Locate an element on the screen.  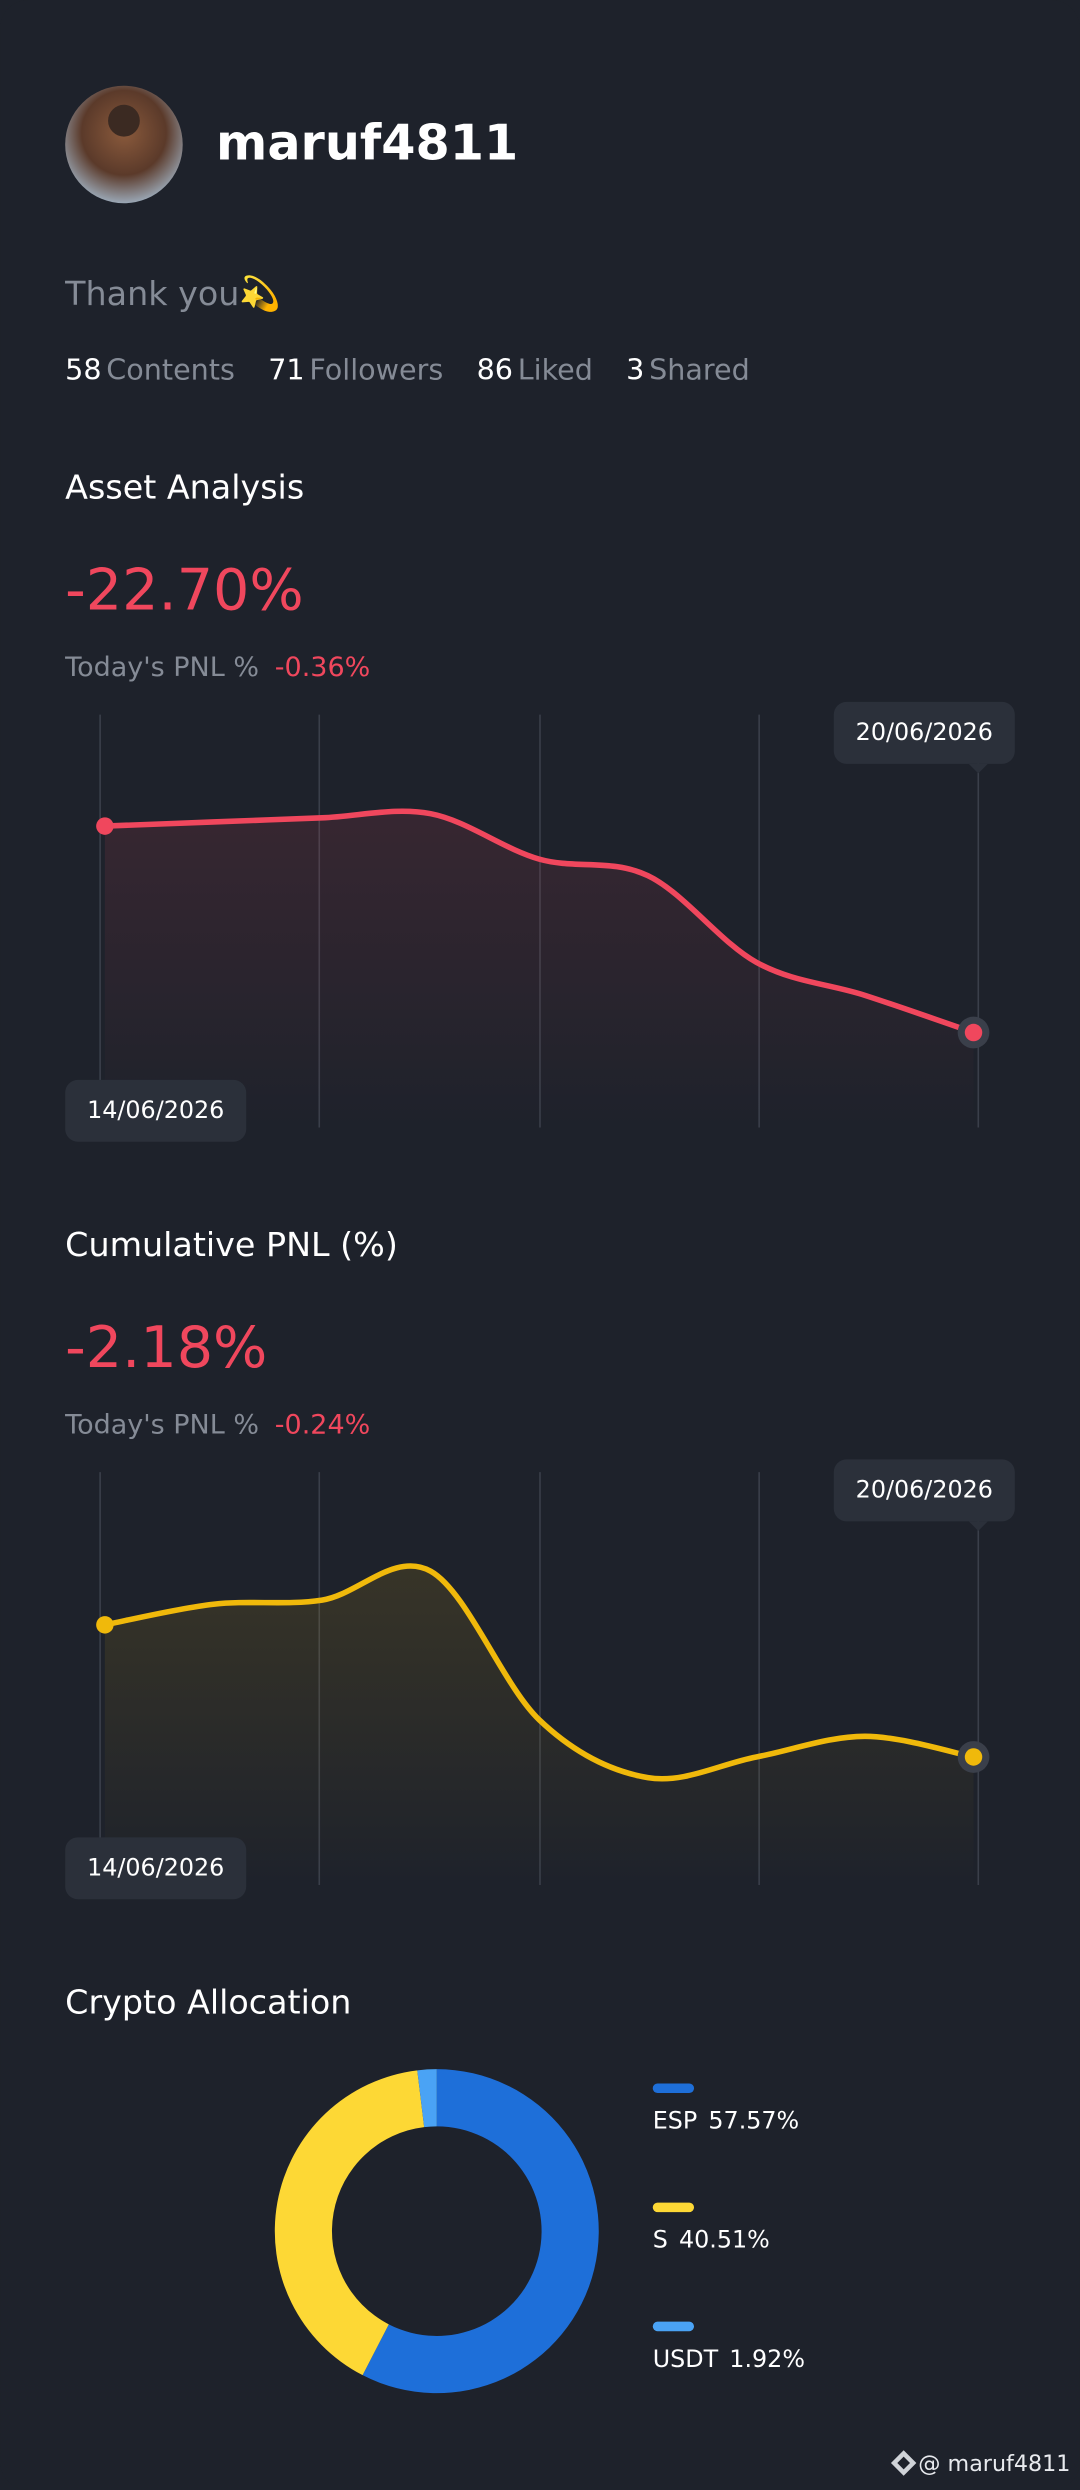
legend-name: USDT is located at coordinates (686, 2358).